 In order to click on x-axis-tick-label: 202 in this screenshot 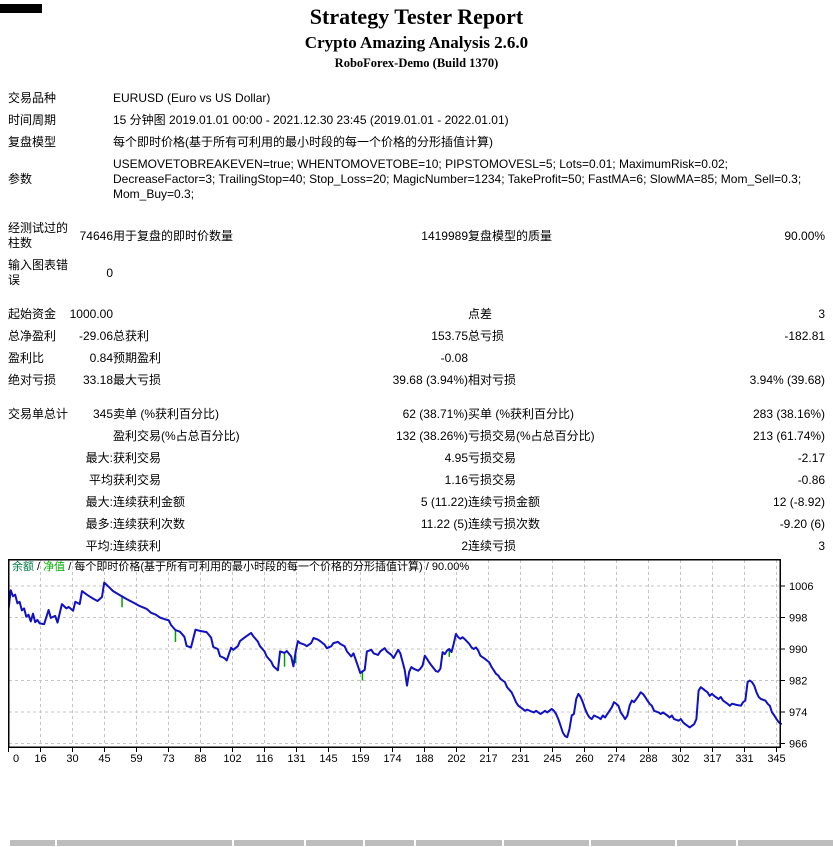, I will do `click(456, 758)`.